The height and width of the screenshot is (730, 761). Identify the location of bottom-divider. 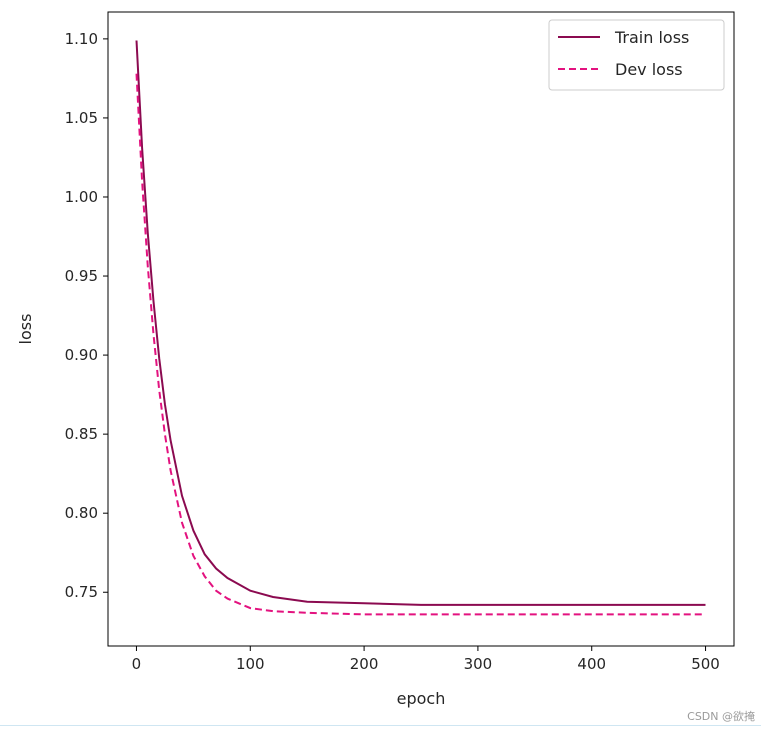
(380, 725).